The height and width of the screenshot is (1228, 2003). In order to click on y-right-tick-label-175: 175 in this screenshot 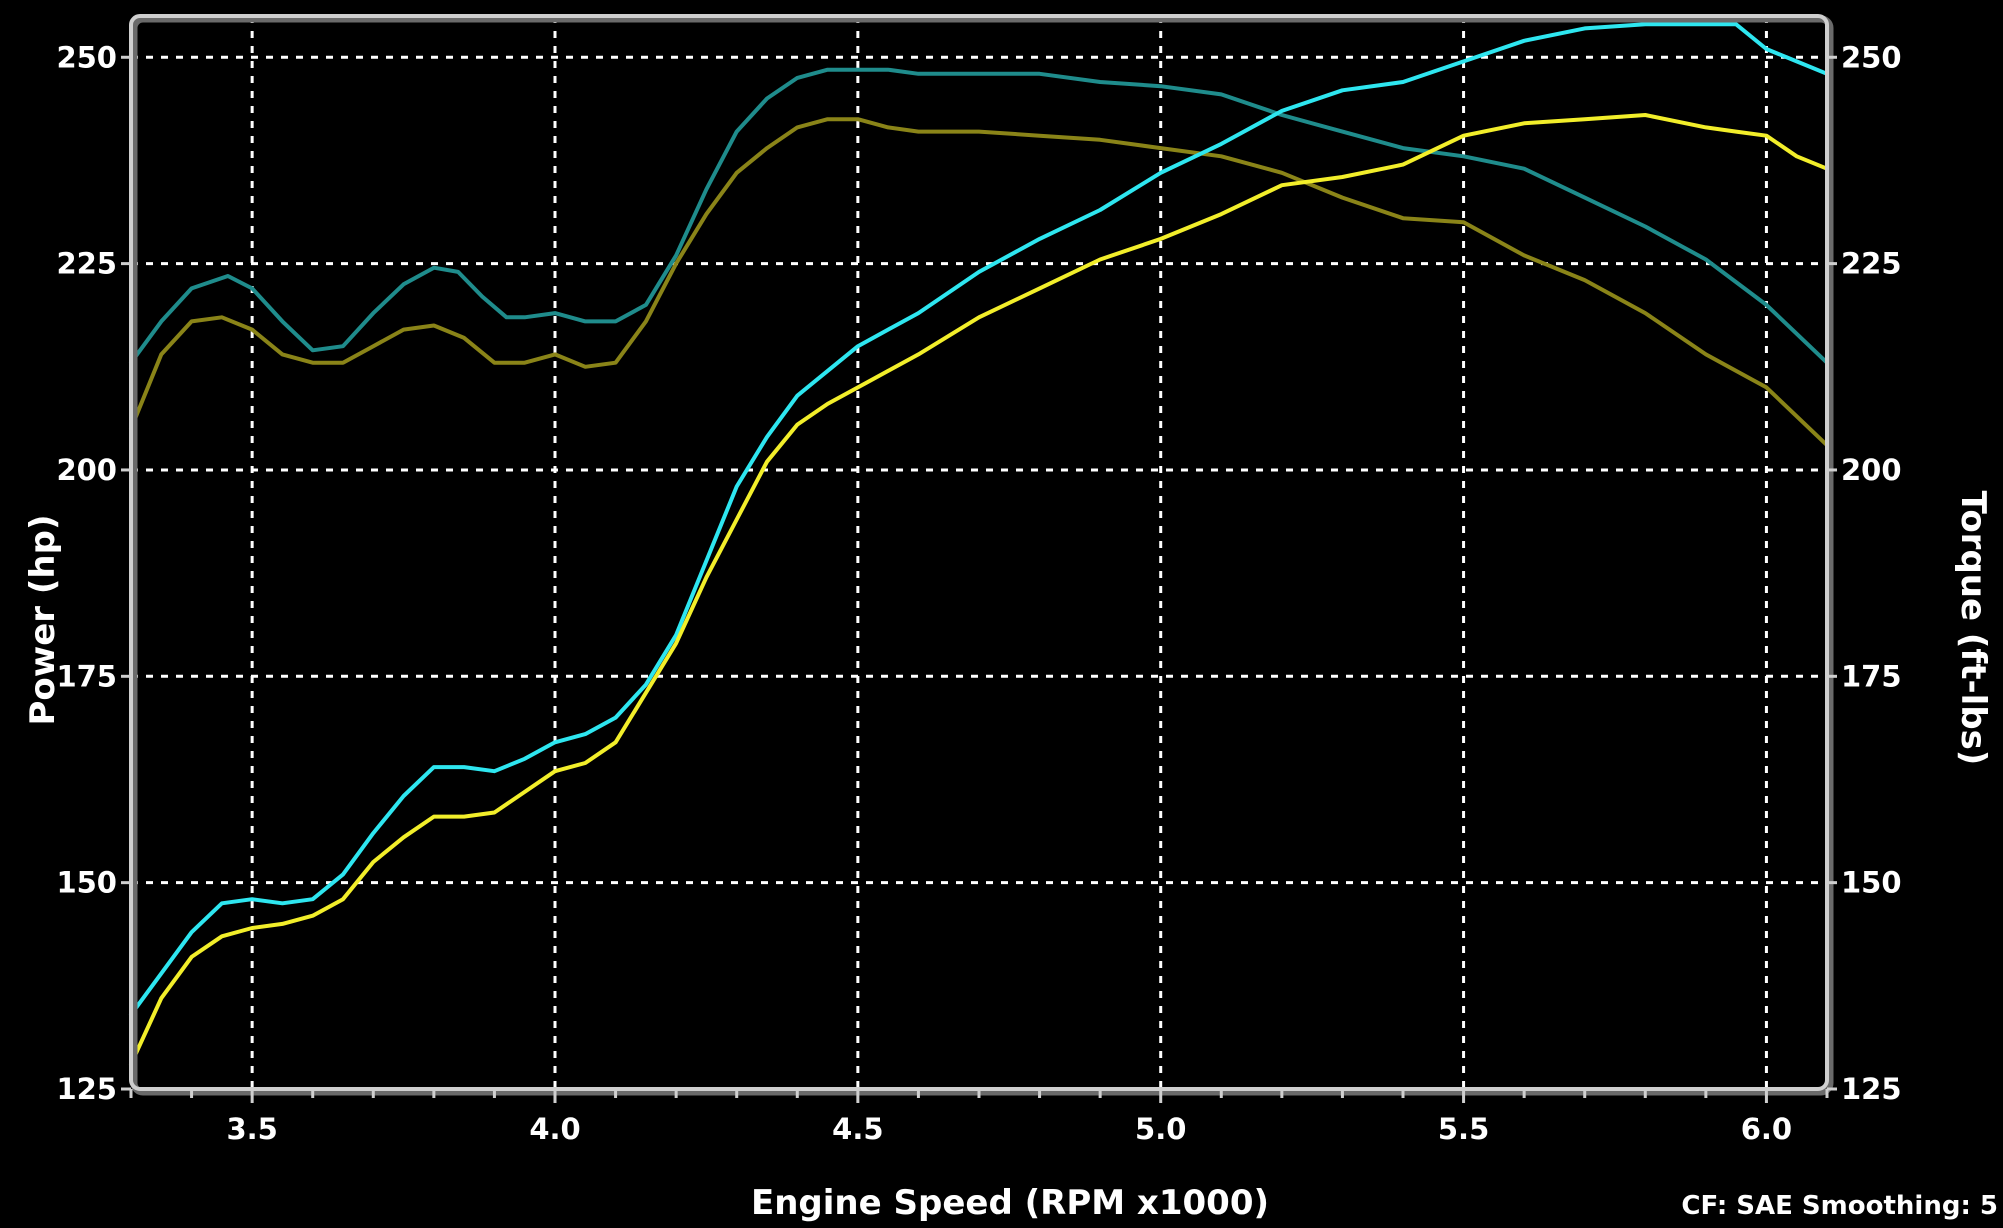, I will do `click(1871, 676)`.